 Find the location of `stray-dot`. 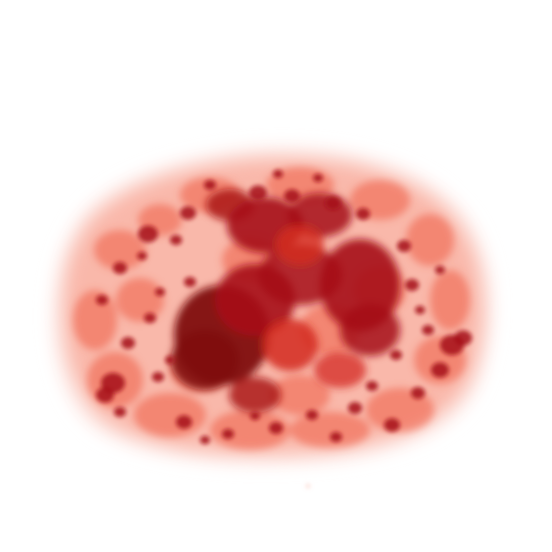

stray-dot is located at coordinates (308, 486).